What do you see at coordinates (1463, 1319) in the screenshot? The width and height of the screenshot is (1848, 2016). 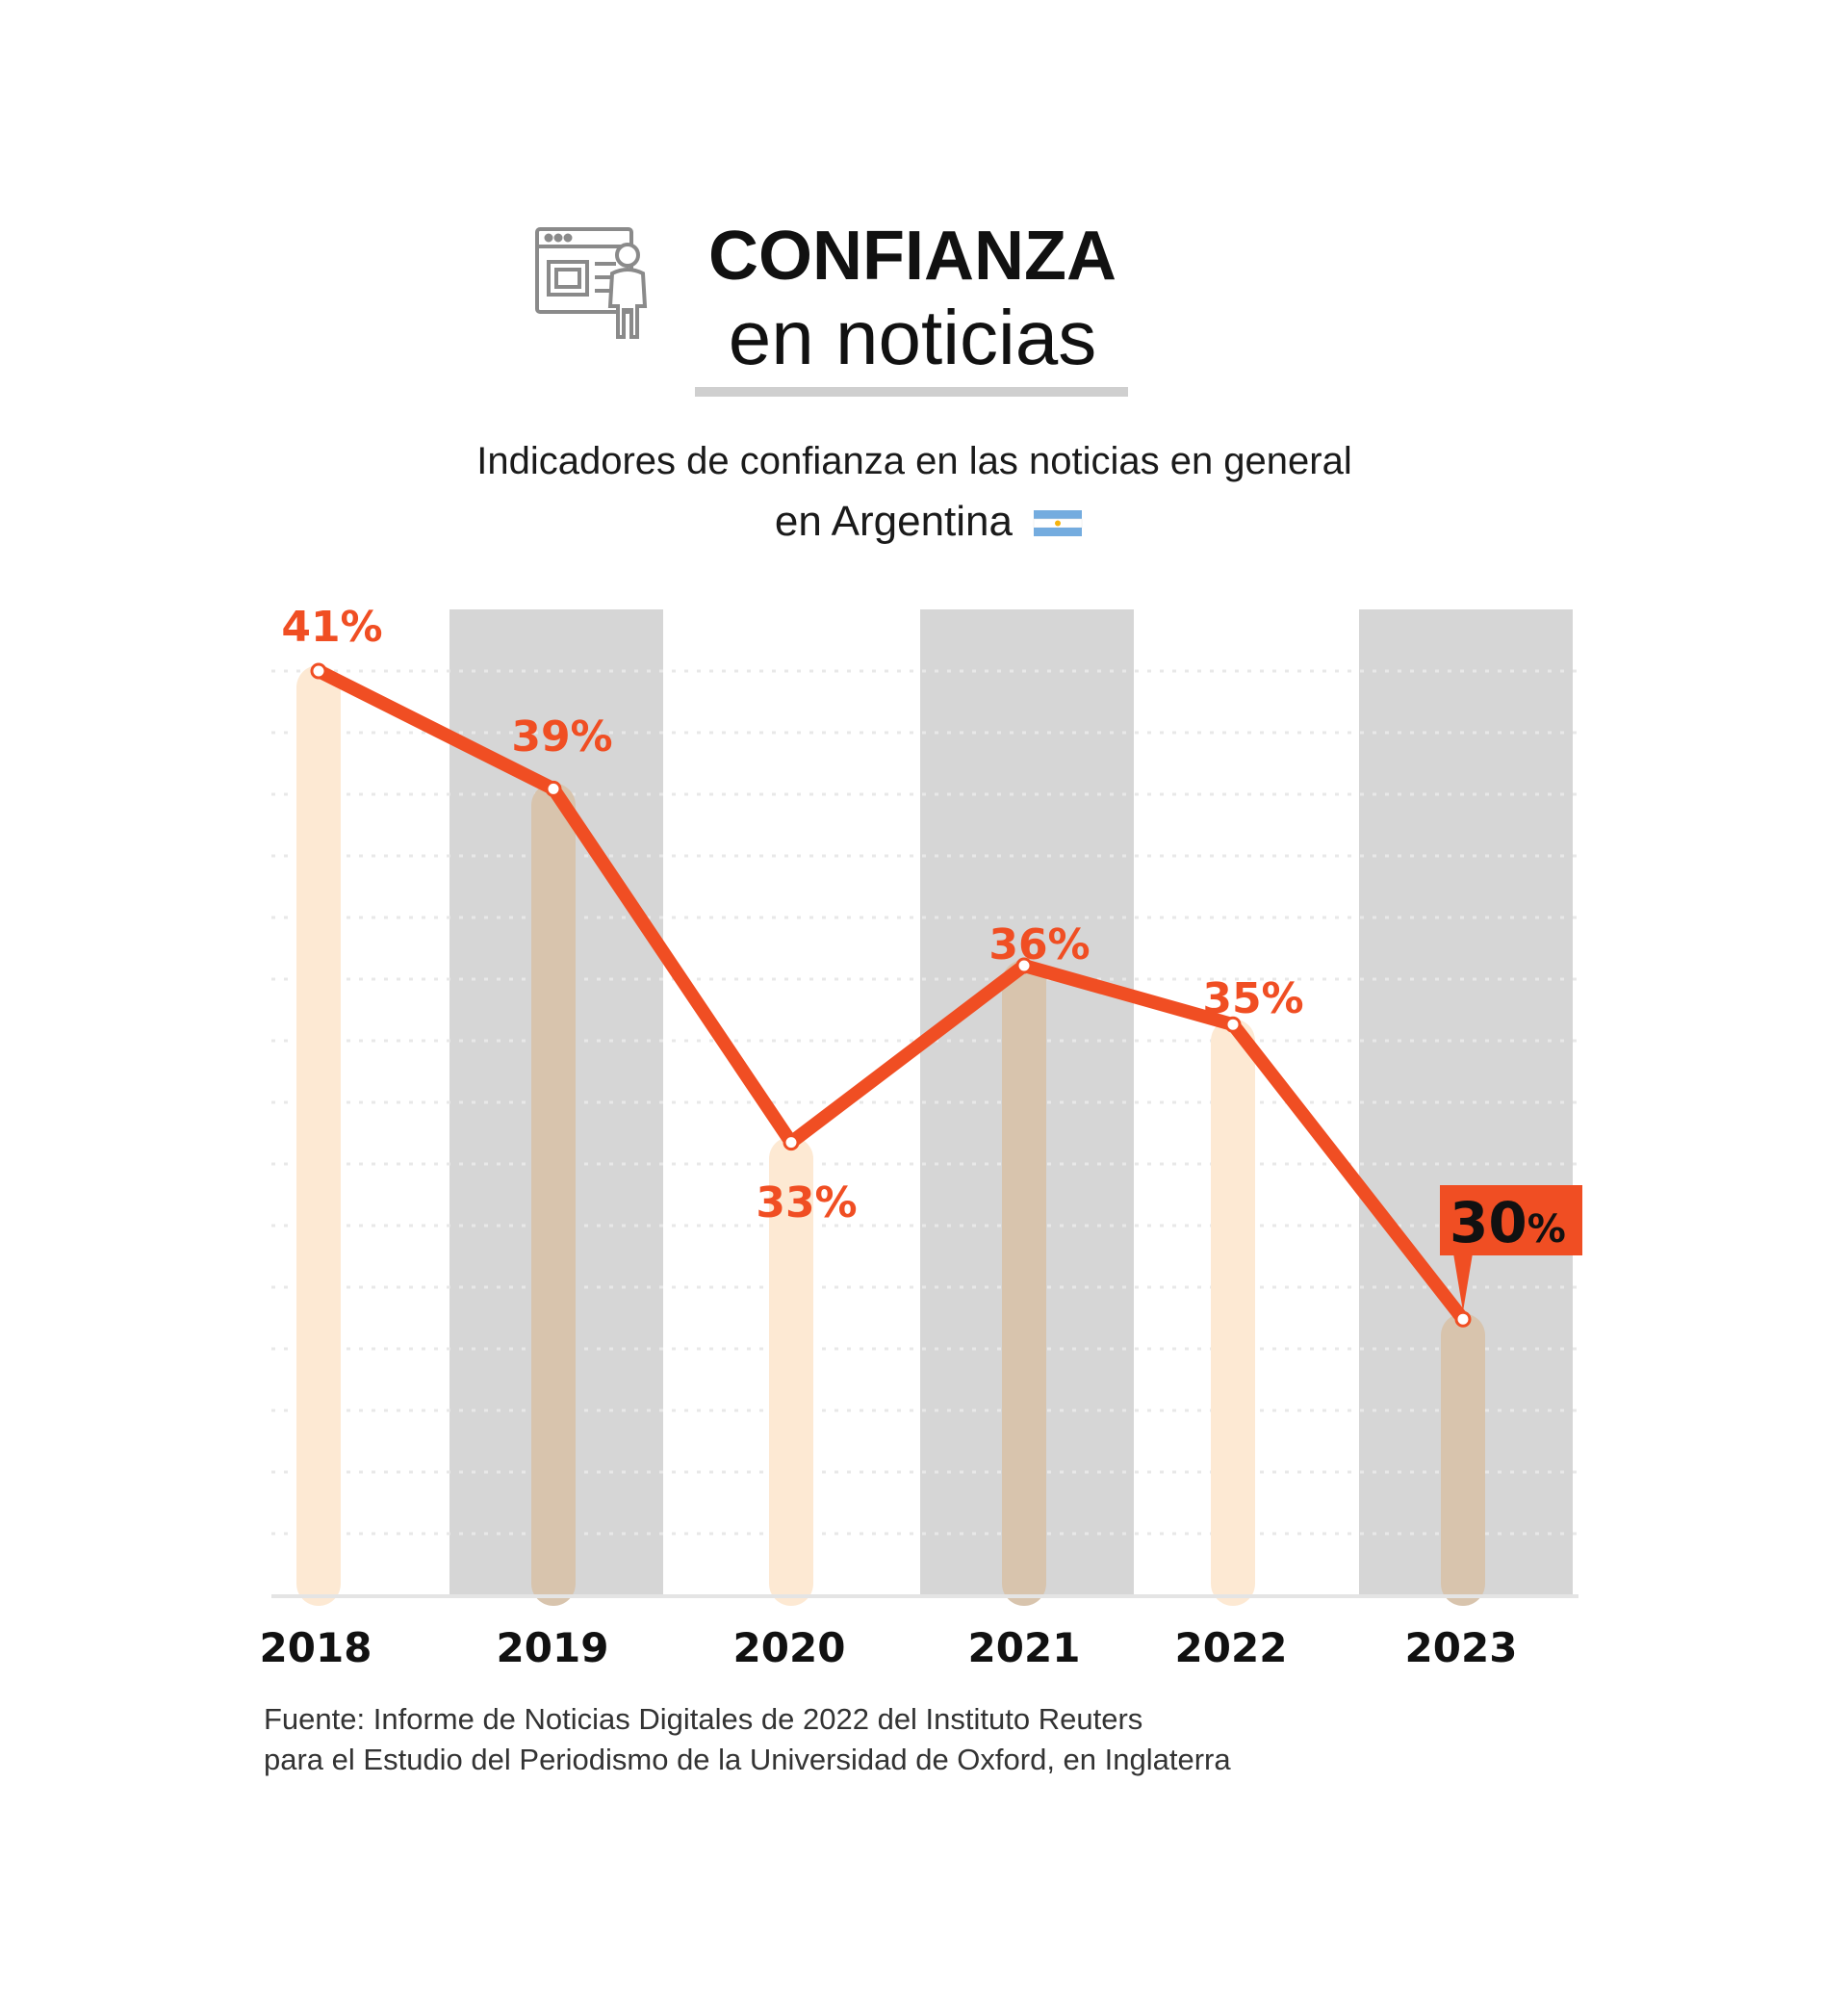 I see `point-2023` at bounding box center [1463, 1319].